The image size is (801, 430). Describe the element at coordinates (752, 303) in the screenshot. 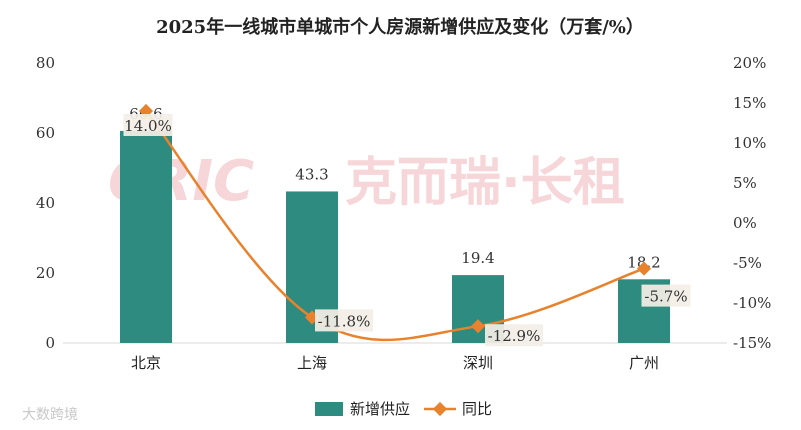

I see `y2-tick-label: -10%` at that location.